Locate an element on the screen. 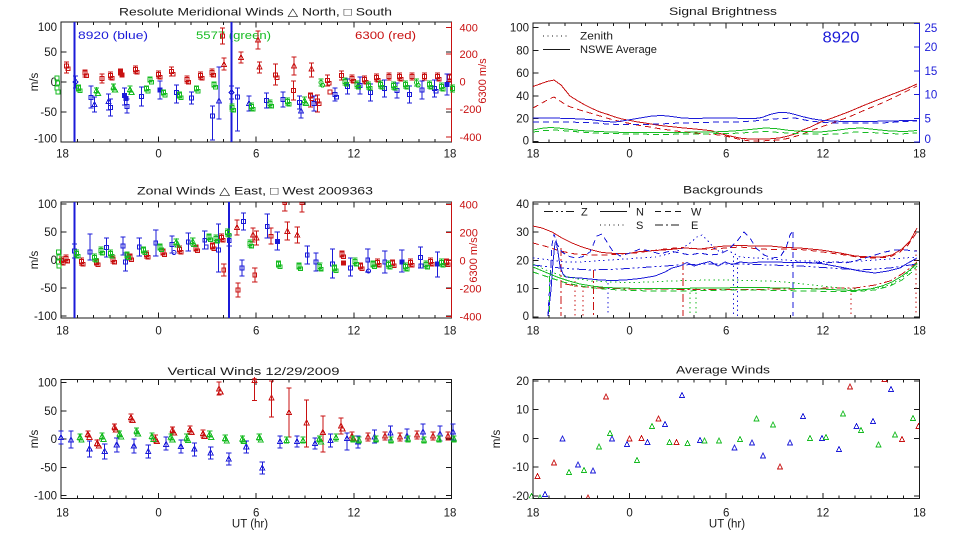 This screenshot has width=960, height=540. svg-text: 25 is located at coordinates (931, 29).